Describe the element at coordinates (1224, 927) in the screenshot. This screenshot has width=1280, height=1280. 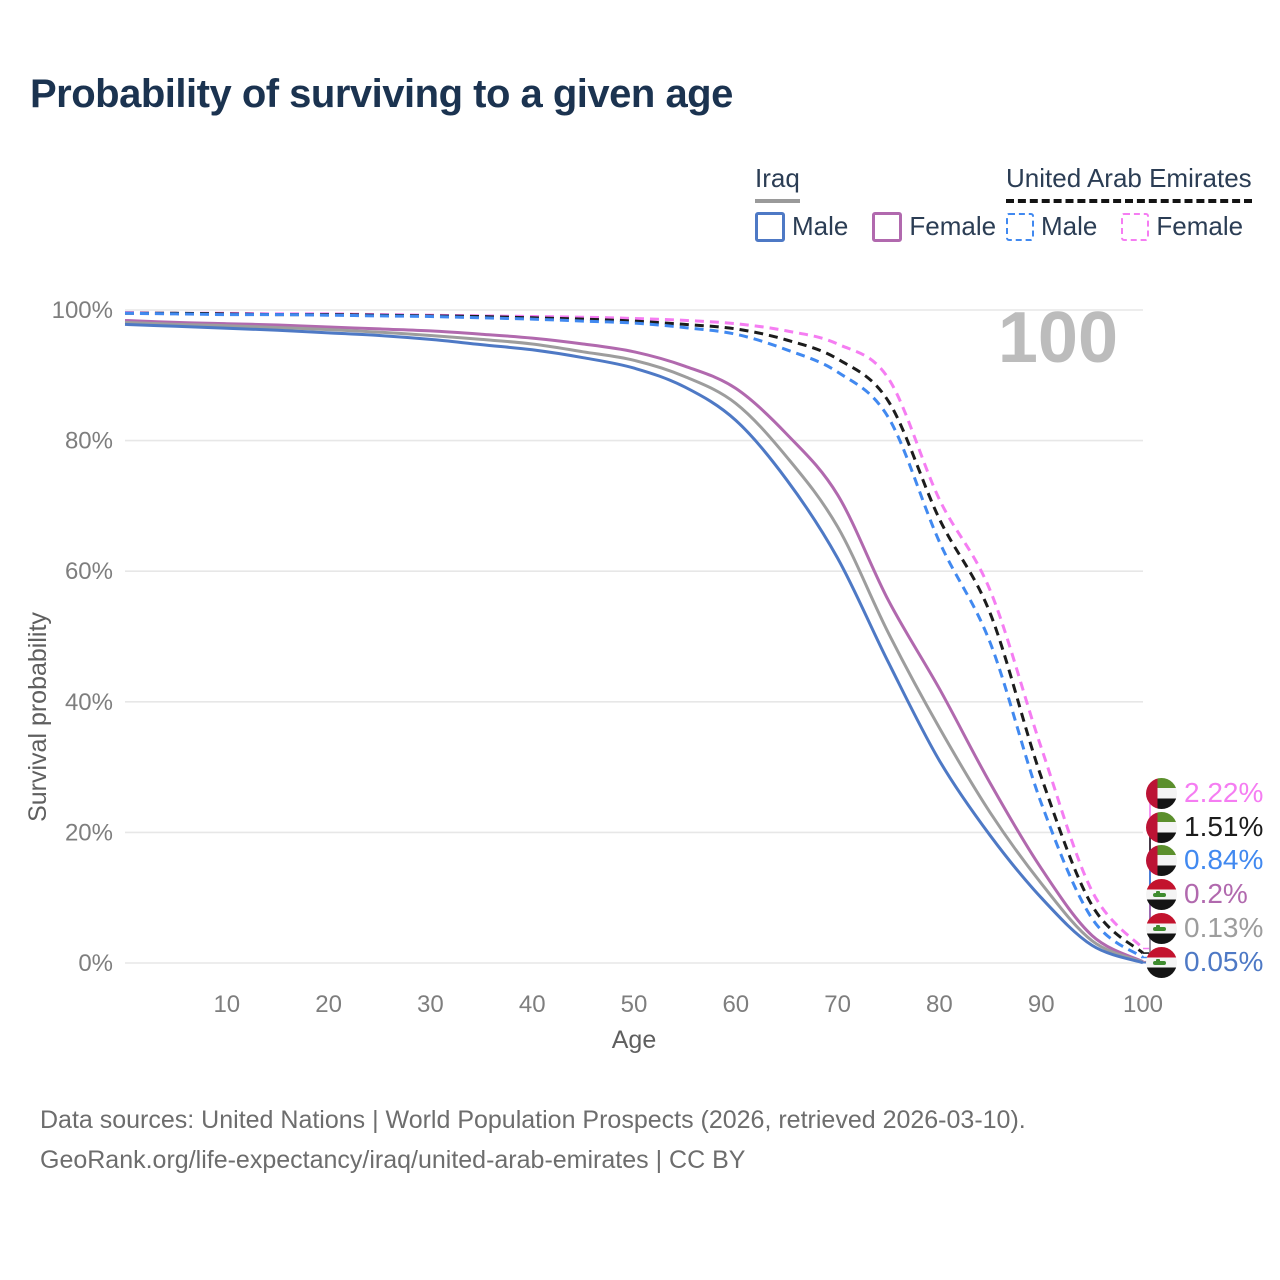
I see `end-value-label: 0.13%` at that location.